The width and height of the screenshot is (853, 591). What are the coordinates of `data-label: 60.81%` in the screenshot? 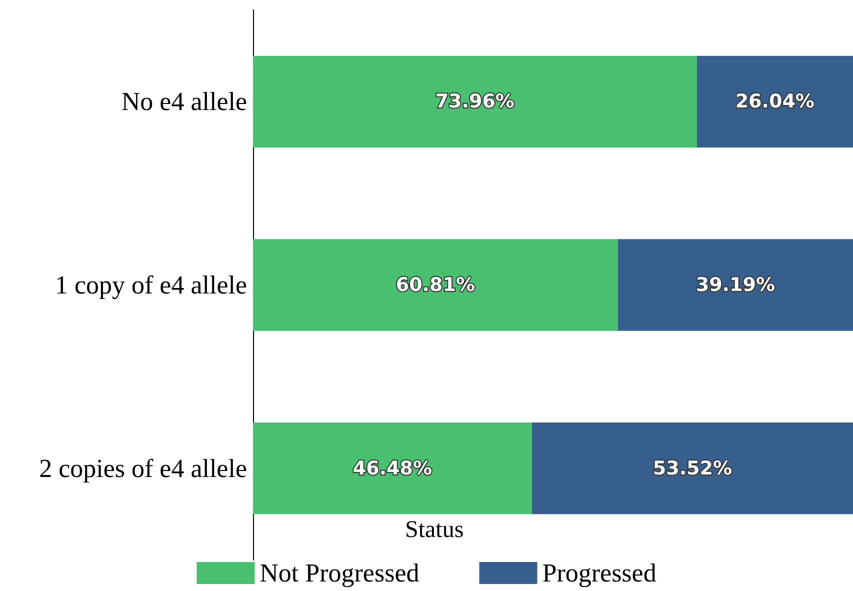 It's located at (435, 285).